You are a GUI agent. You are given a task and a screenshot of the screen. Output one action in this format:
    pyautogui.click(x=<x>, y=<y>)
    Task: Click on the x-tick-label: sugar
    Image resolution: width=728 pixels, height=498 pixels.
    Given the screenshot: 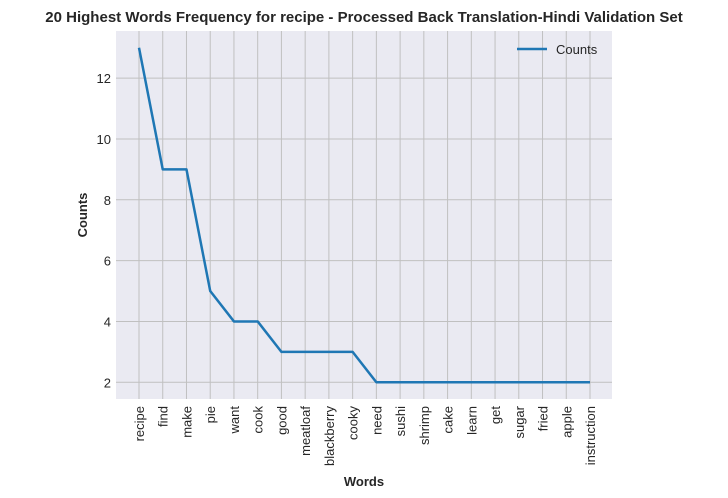 What is the action you would take?
    pyautogui.click(x=519, y=421)
    